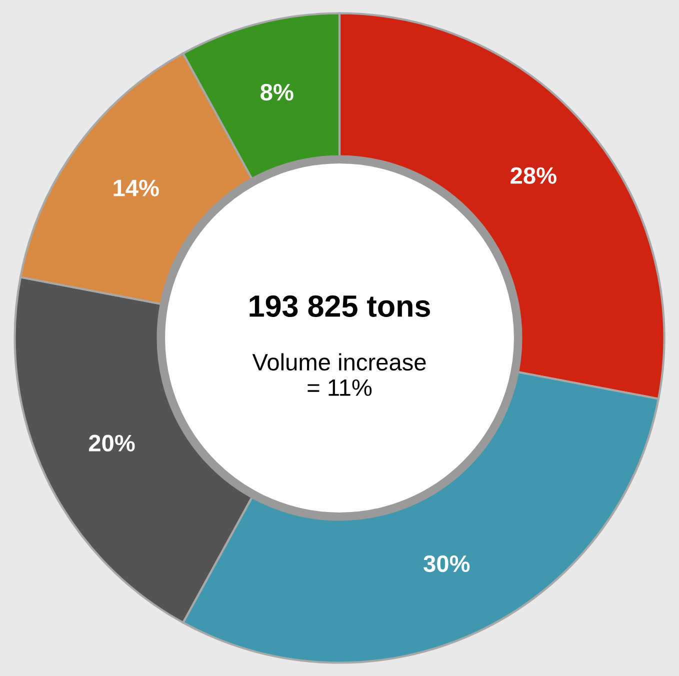 This screenshot has width=679, height=676. I want to click on text: Volume increase = 11%, so click(339, 374).